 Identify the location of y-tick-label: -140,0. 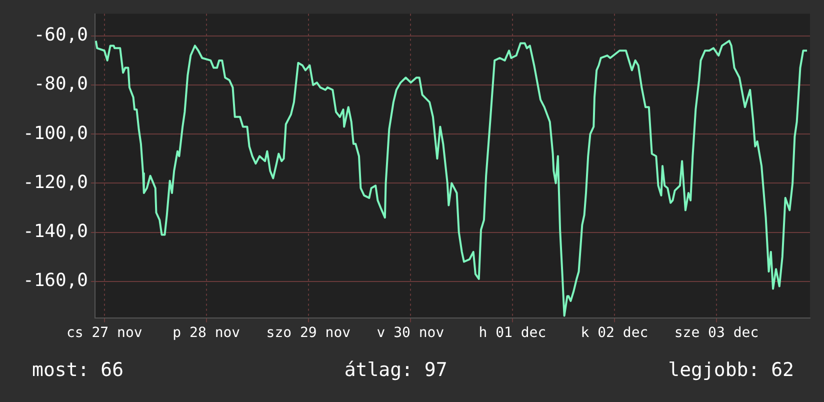
(55, 231).